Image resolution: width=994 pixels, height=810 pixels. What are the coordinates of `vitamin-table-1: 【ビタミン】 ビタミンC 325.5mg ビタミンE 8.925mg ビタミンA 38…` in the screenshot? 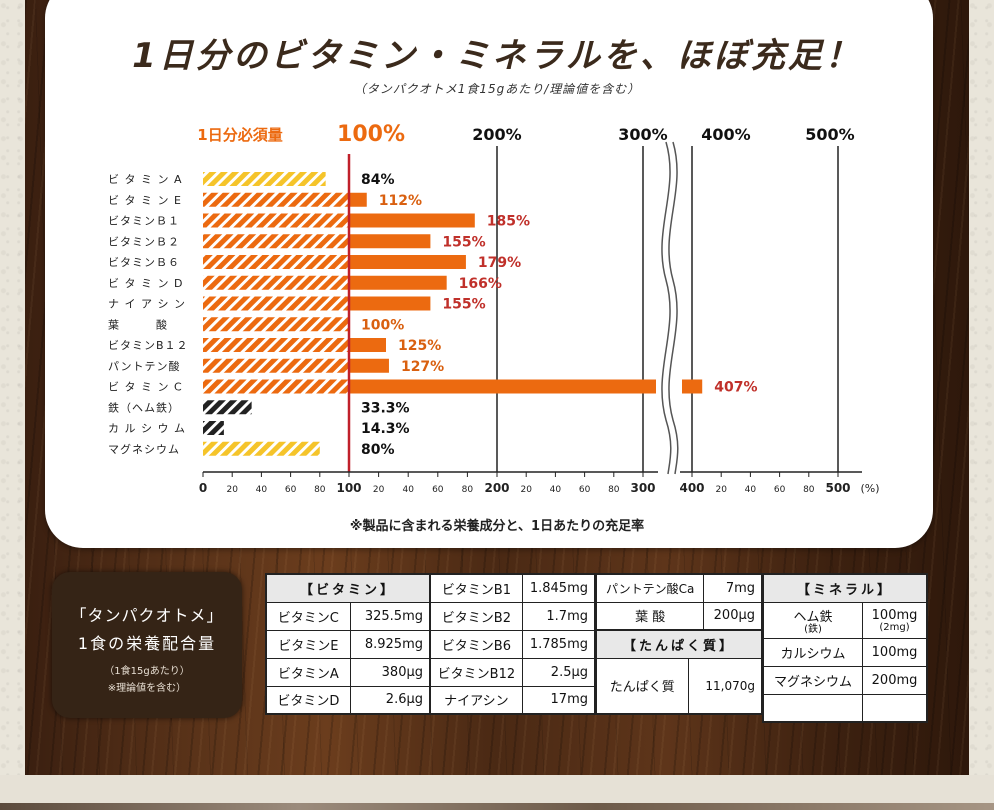 It's located at (348, 644).